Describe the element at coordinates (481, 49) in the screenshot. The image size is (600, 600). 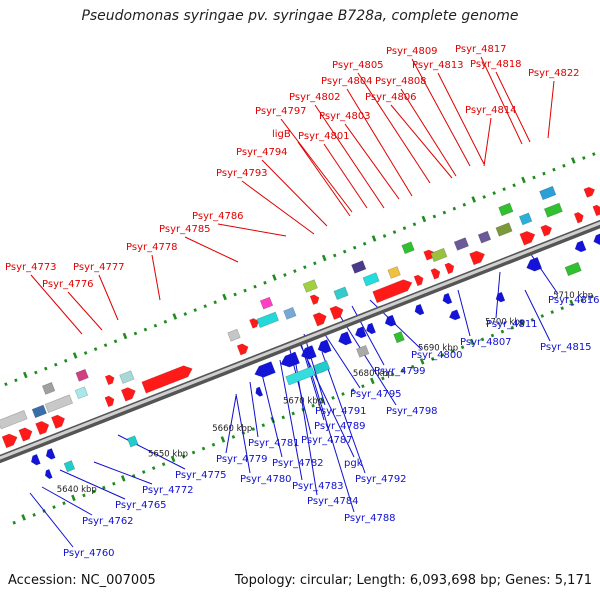
I see `forward-gene-label: Psyr_4817` at that location.